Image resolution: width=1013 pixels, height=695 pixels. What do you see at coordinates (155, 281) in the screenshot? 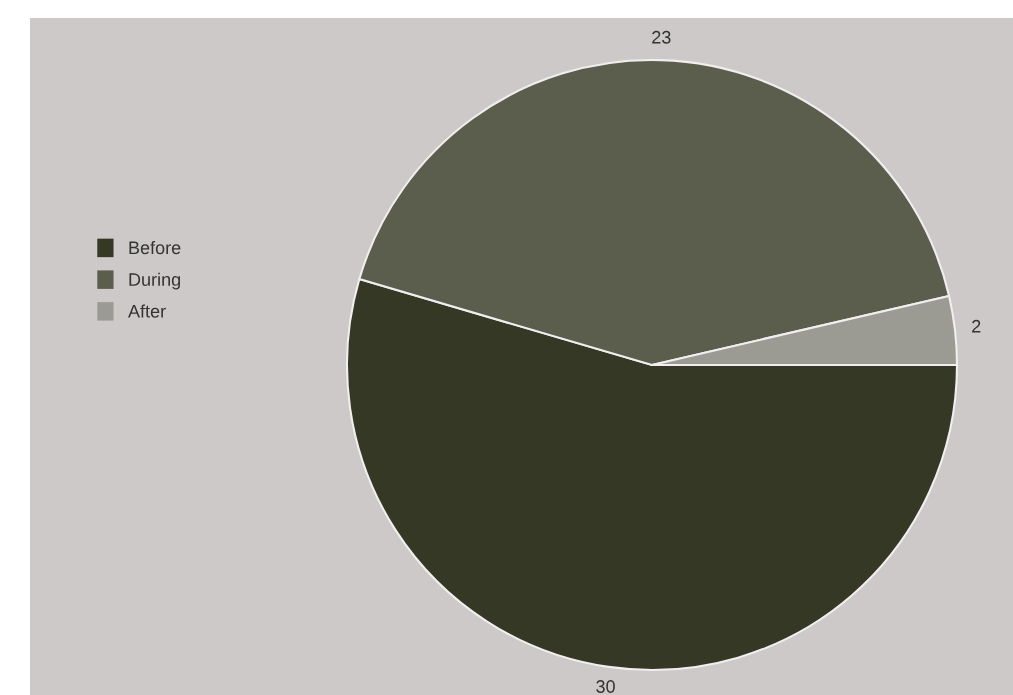
I see `legend-label: During` at bounding box center [155, 281].